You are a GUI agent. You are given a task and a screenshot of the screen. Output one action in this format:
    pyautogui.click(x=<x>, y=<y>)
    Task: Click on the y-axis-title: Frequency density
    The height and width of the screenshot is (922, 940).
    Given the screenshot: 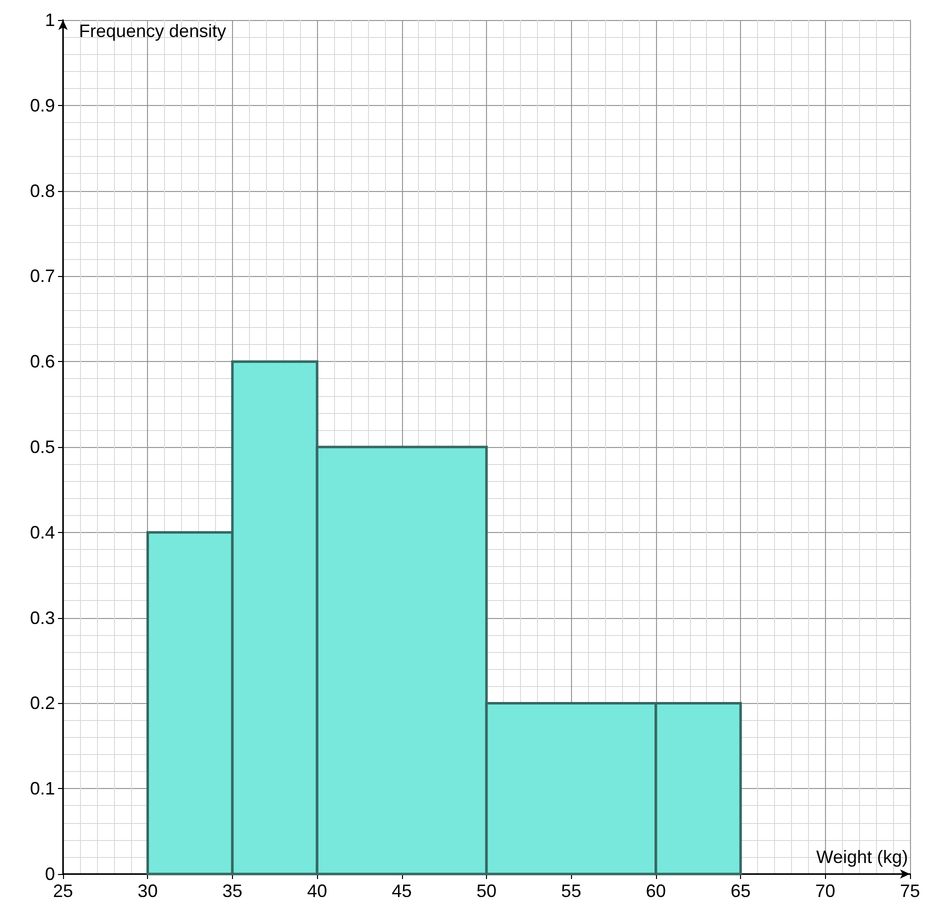 What is the action you would take?
    pyautogui.click(x=152, y=31)
    